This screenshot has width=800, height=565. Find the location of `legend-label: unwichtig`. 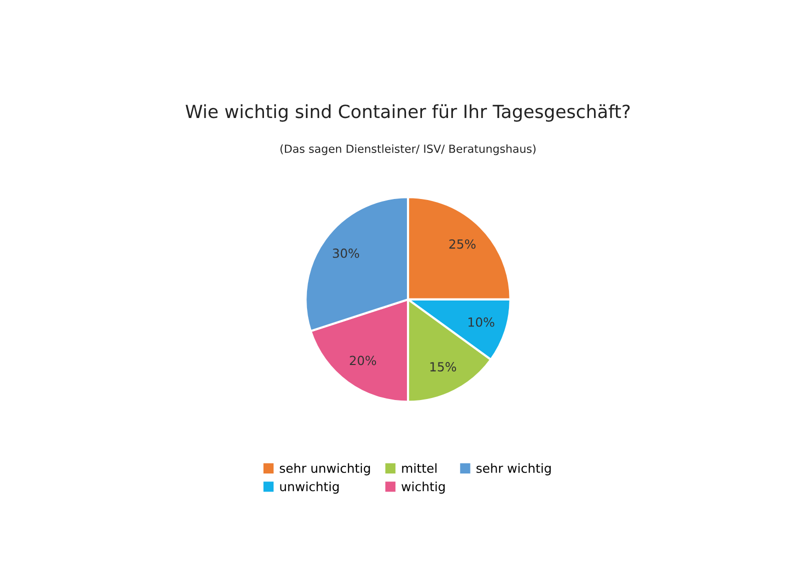

legend-label: unwichtig is located at coordinates (309, 488).